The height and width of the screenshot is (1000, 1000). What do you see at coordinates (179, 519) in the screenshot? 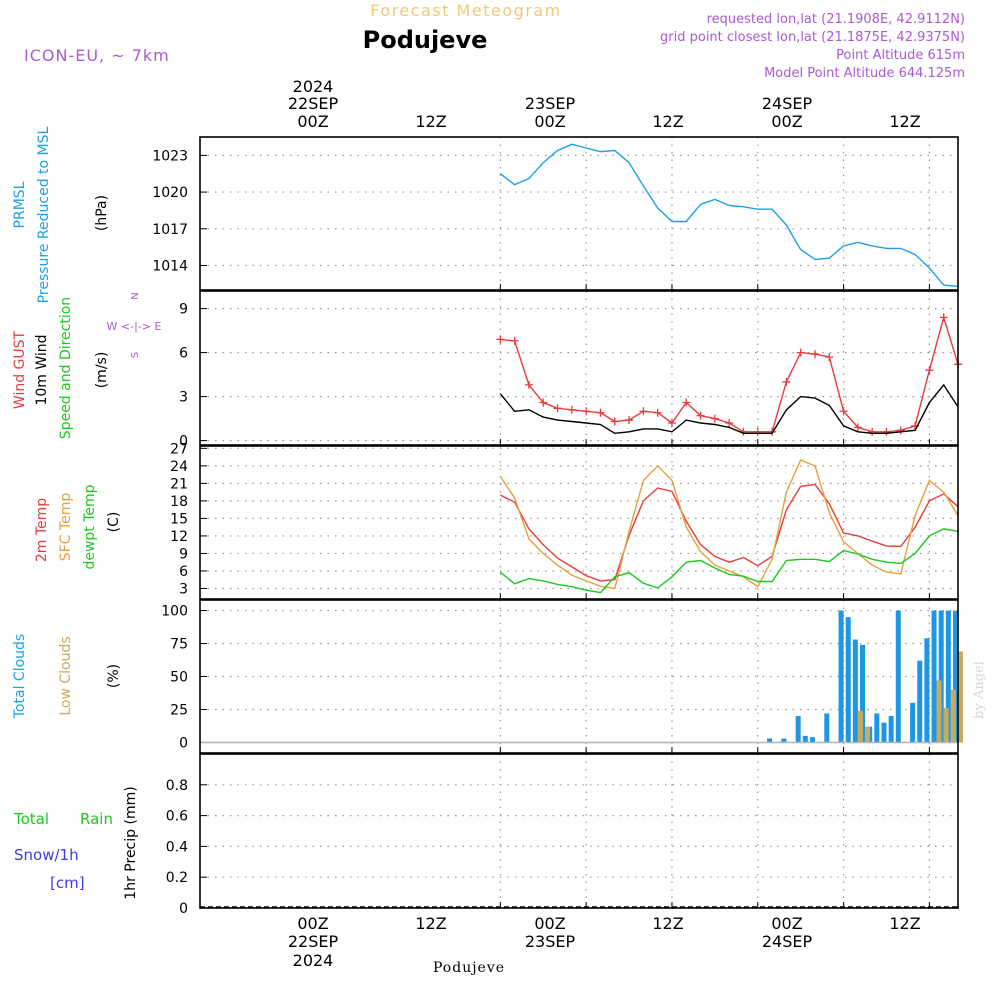
I see `temperature-ytick-label: 15` at bounding box center [179, 519].